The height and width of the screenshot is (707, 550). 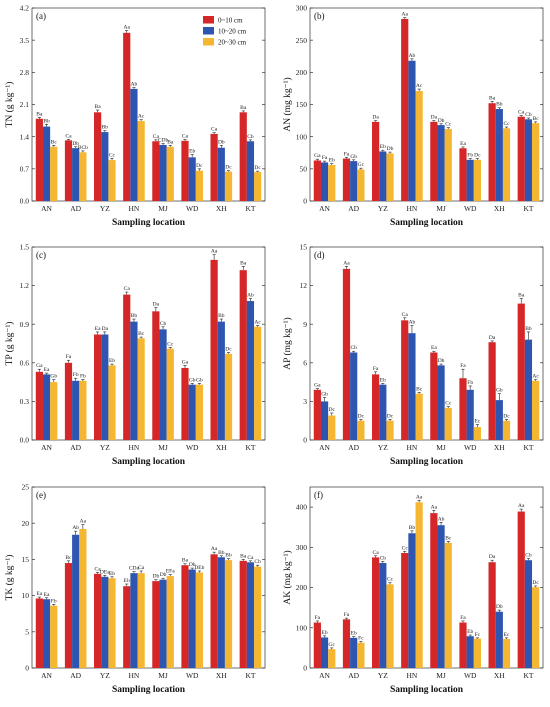 I want to click on bar-significance-label: EFa, so click(x=170, y=572).